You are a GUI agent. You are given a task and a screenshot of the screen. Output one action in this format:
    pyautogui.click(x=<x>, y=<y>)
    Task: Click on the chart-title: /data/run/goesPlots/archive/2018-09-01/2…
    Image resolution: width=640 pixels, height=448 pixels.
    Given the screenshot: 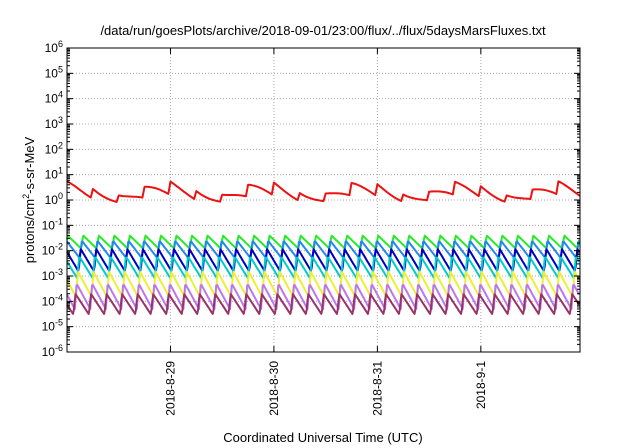 What is the action you would take?
    pyautogui.click(x=323, y=30)
    